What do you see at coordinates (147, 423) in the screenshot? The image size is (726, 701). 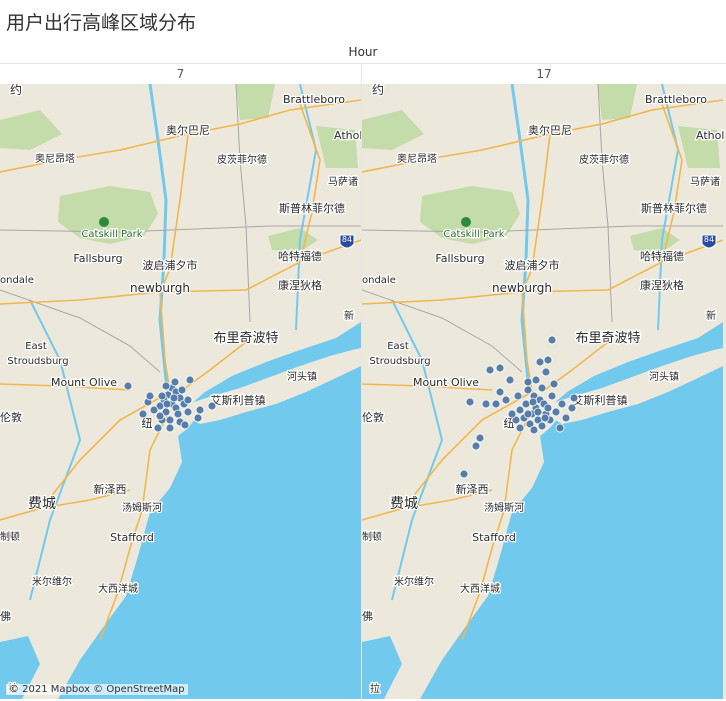 I see `map-label-city: 纽` at bounding box center [147, 423].